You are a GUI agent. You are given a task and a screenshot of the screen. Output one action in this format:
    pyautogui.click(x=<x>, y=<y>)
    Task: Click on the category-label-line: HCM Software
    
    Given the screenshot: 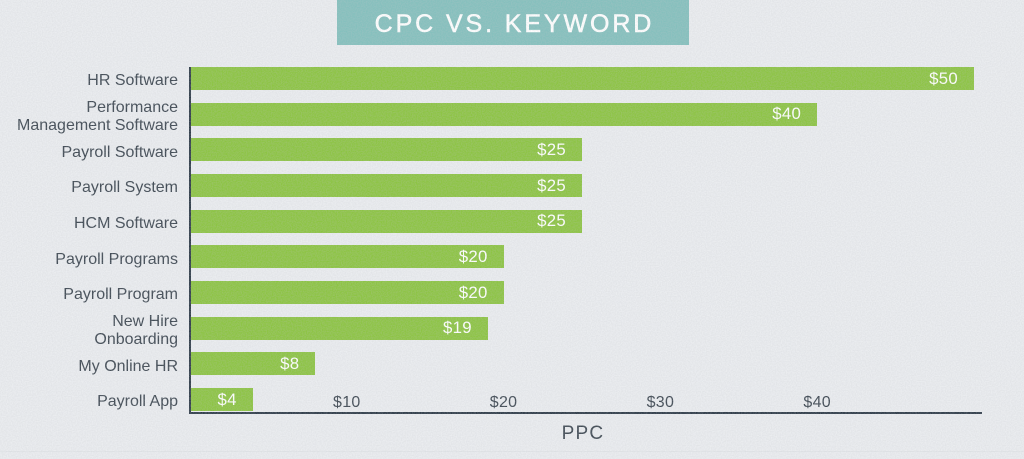 What is the action you would take?
    pyautogui.click(x=125, y=223)
    